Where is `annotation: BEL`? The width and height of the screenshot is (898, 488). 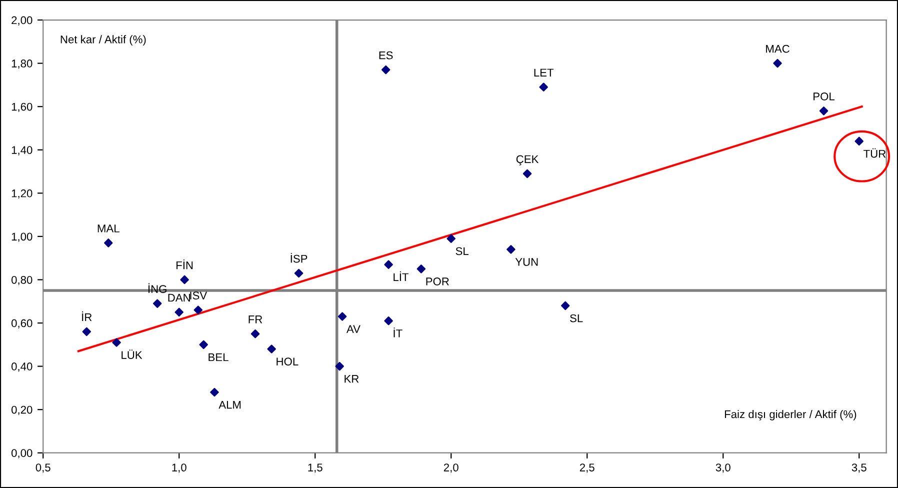
annotation: BEL is located at coordinates (218, 357).